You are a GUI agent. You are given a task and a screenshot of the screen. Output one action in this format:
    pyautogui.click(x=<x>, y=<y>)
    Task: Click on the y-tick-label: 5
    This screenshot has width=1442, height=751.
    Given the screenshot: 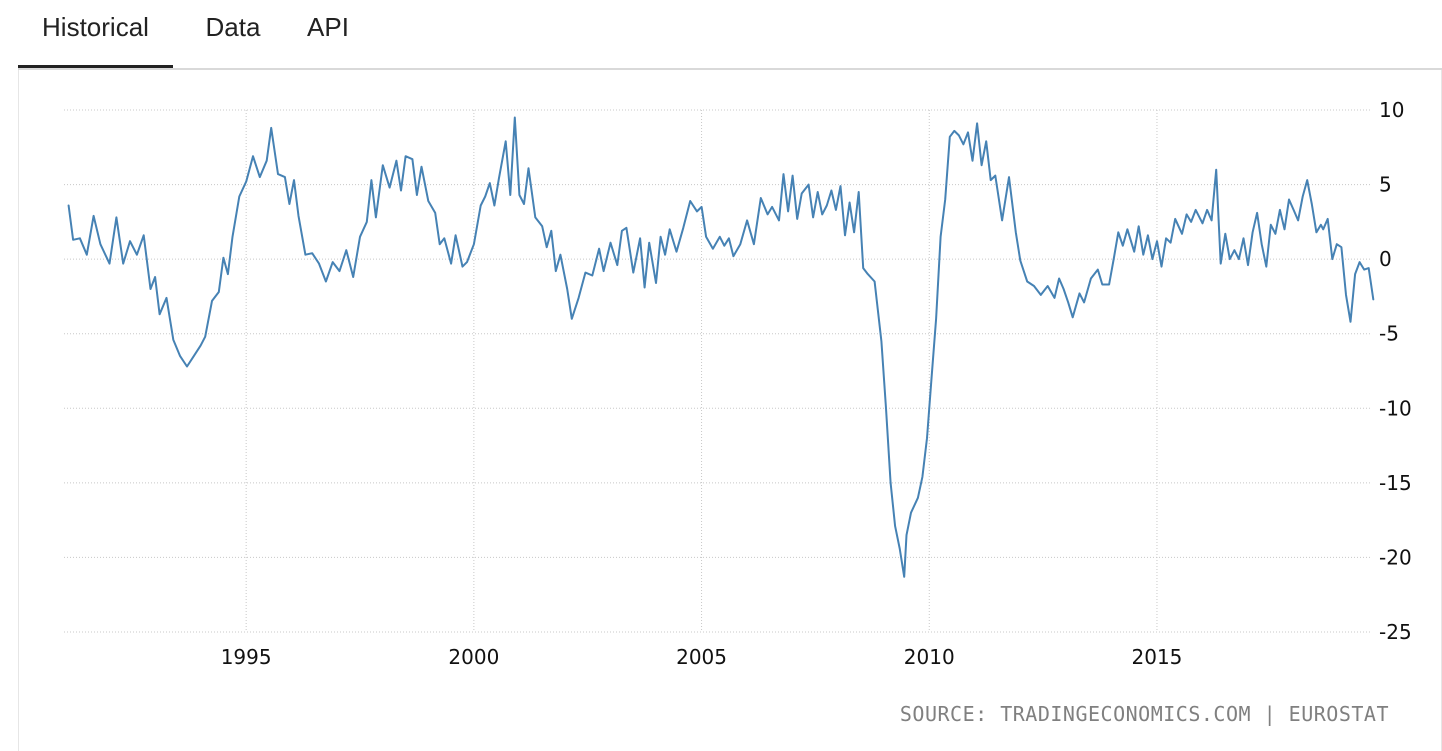 What is the action you would take?
    pyautogui.click(x=1385, y=185)
    